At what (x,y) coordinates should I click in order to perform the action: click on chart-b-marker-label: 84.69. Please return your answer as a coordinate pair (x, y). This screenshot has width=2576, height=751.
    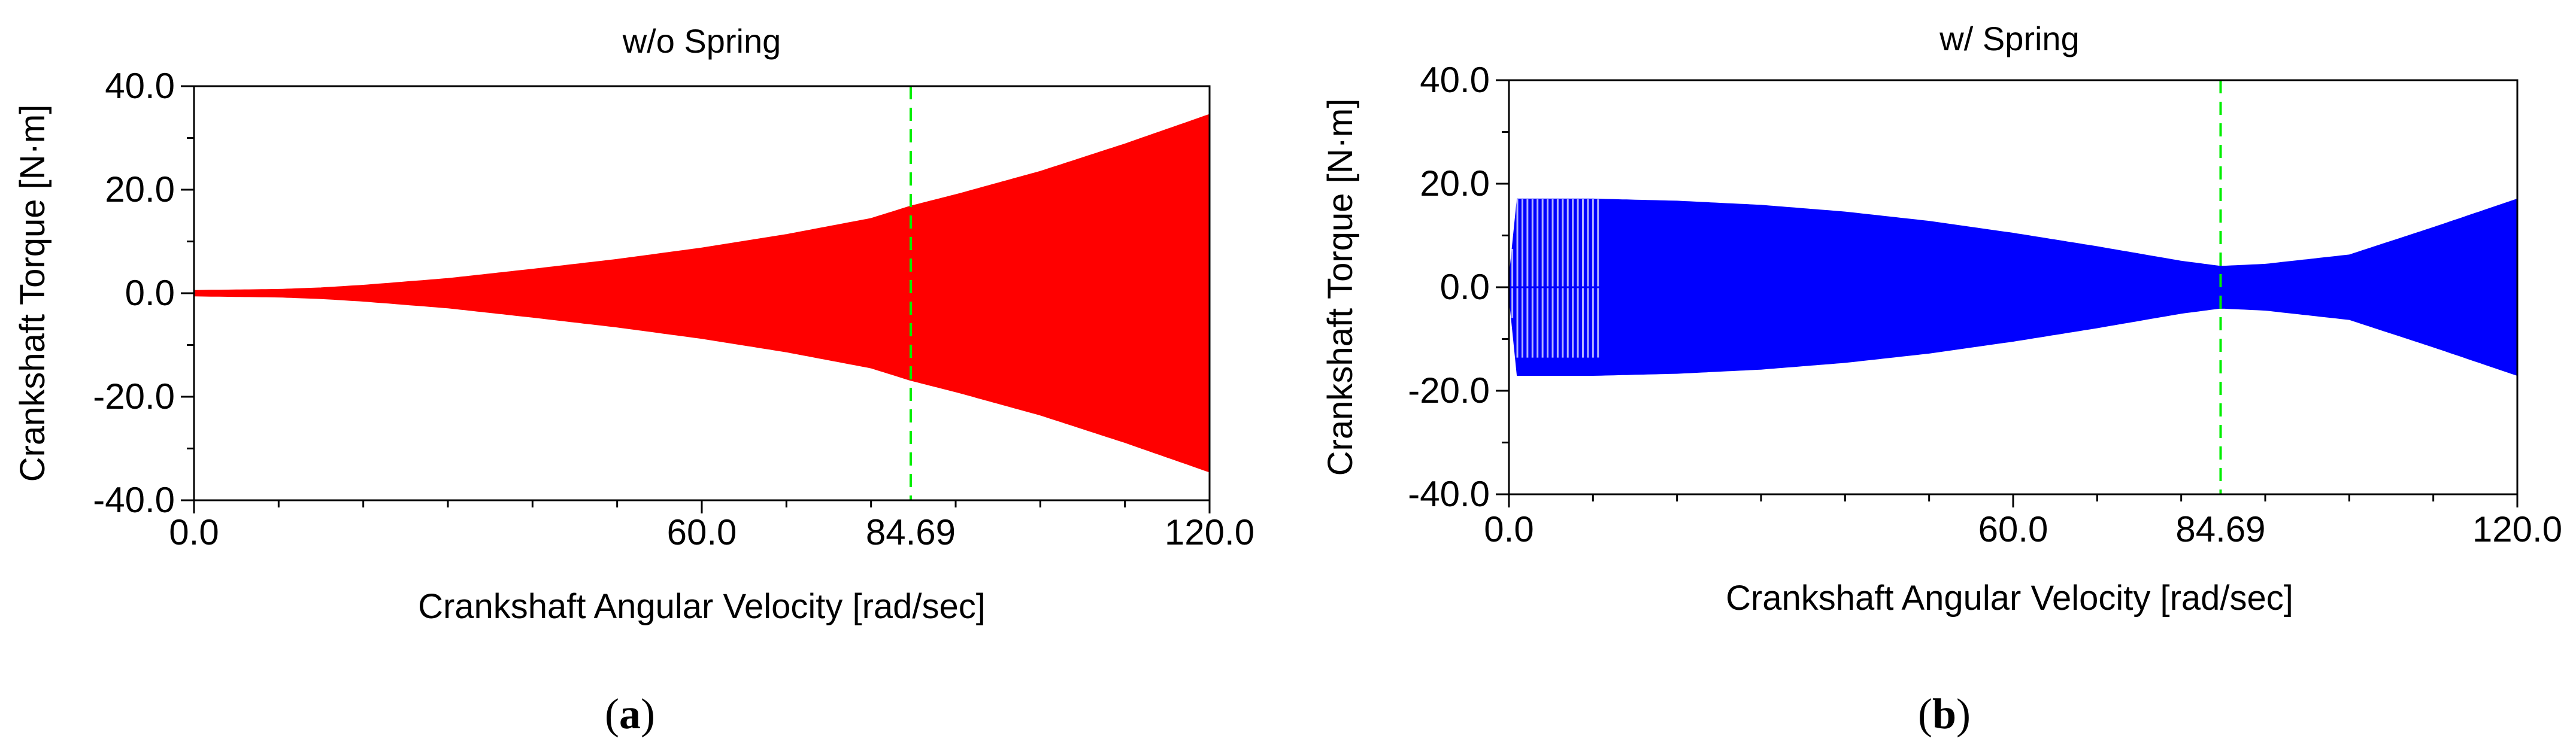
    Looking at the image, I should click on (2220, 529).